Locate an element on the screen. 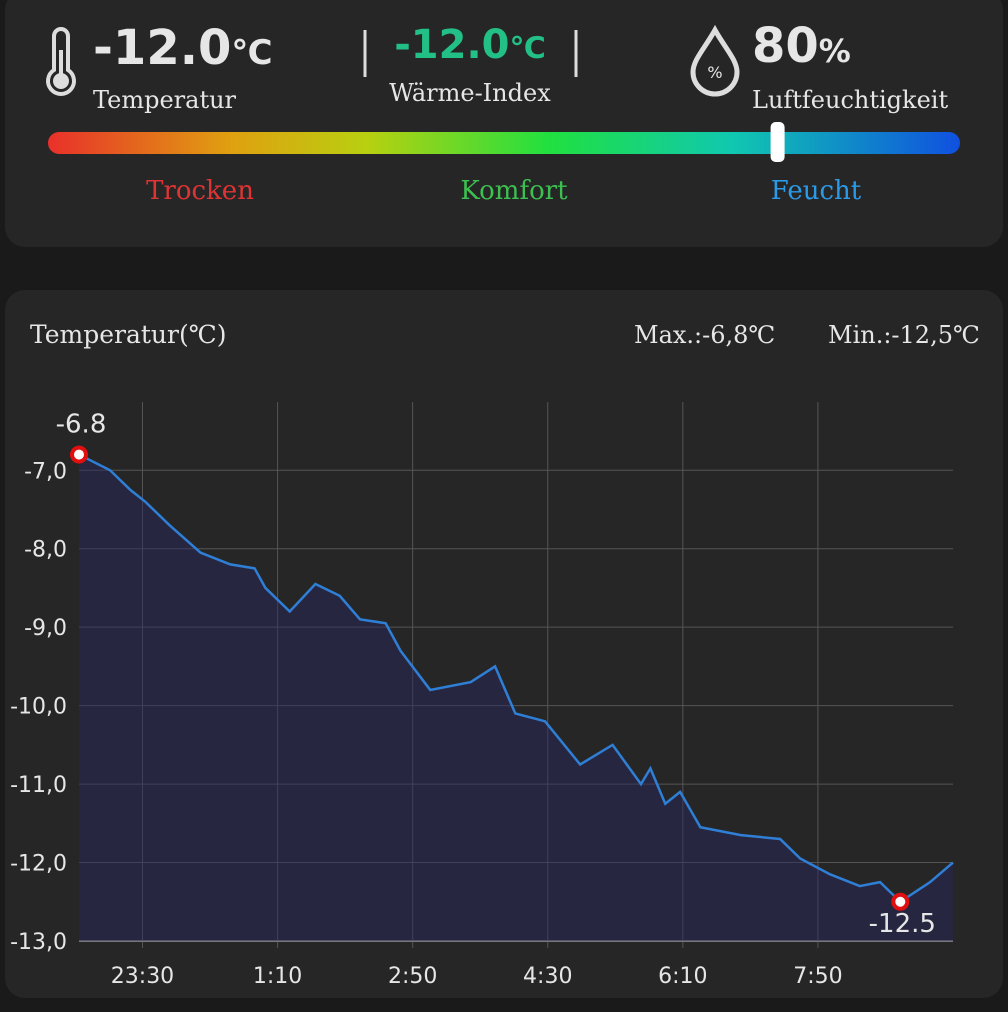 This screenshot has height=1012, width=1008. humidity-unit: % is located at coordinates (835, 51).